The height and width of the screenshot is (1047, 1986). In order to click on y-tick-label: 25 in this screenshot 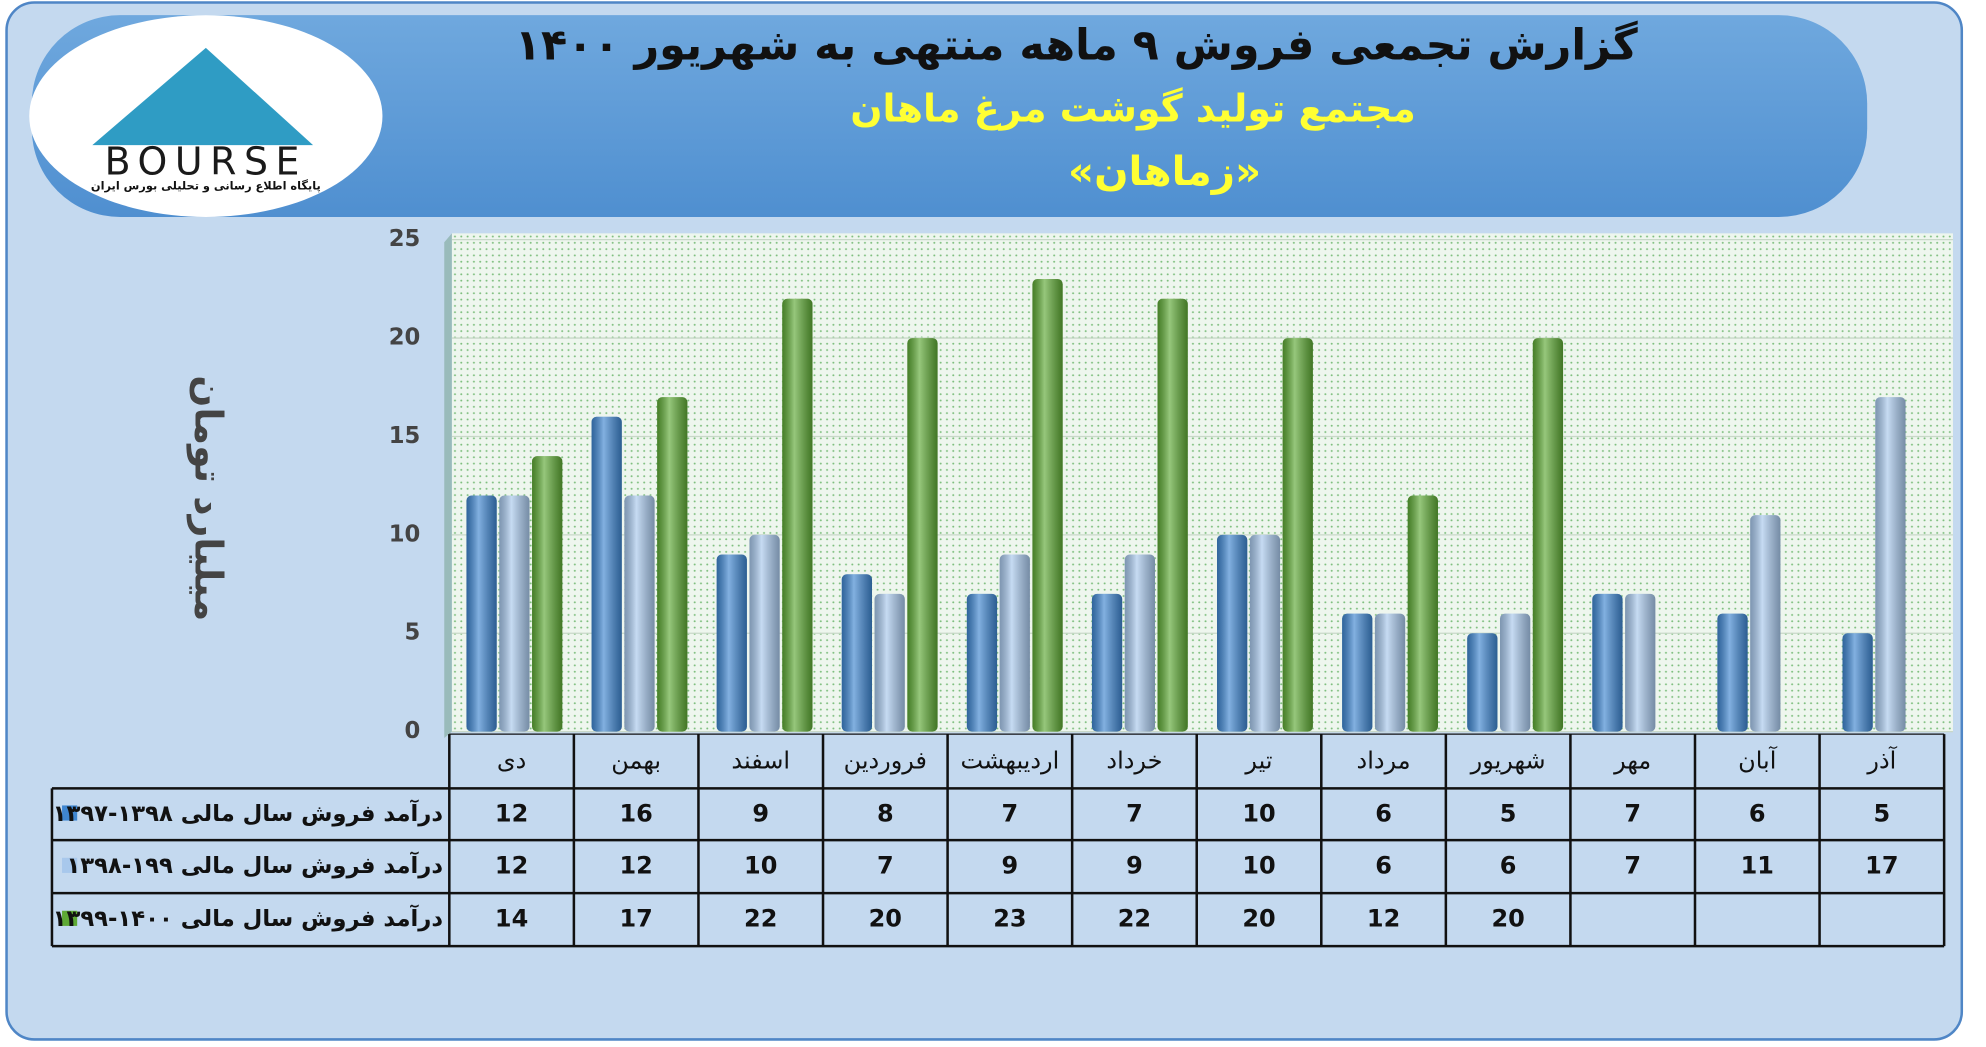, I will do `click(405, 239)`.